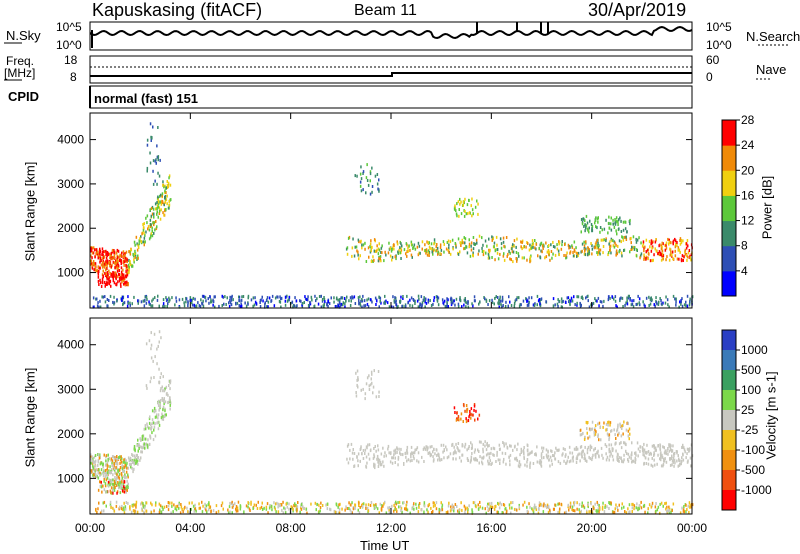 This screenshot has width=800, height=554. I want to click on colorbar-label: 25, so click(748, 410).